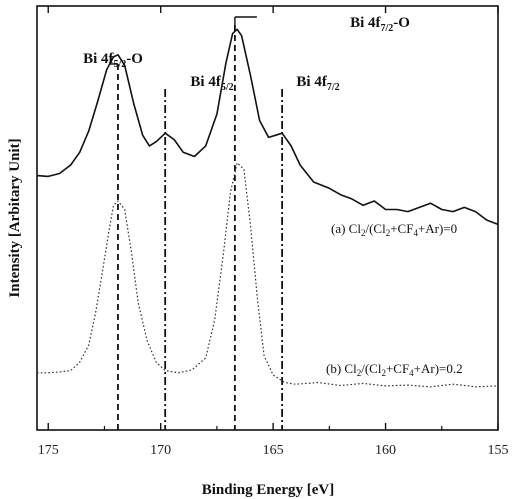 The image size is (512, 499). What do you see at coordinates (15, 217) in the screenshot?
I see `y-axis-title: Intensity [Arbitary Unit]` at bounding box center [15, 217].